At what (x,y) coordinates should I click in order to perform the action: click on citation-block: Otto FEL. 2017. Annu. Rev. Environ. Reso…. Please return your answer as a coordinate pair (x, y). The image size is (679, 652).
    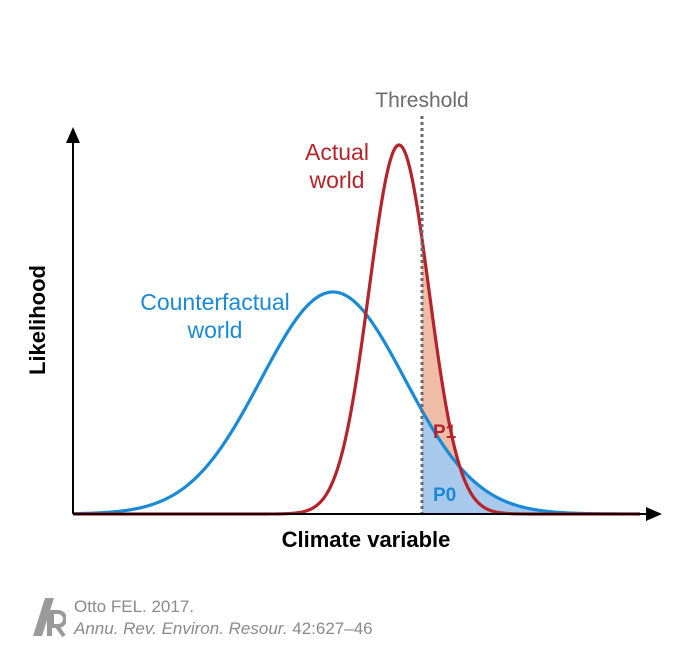
    Looking at the image, I should click on (201, 618).